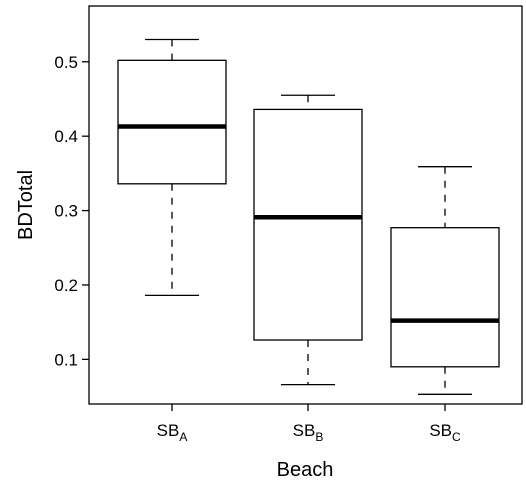  Describe the element at coordinates (66, 359) in the screenshot. I see `y-tick-label-0: 0.1` at that location.